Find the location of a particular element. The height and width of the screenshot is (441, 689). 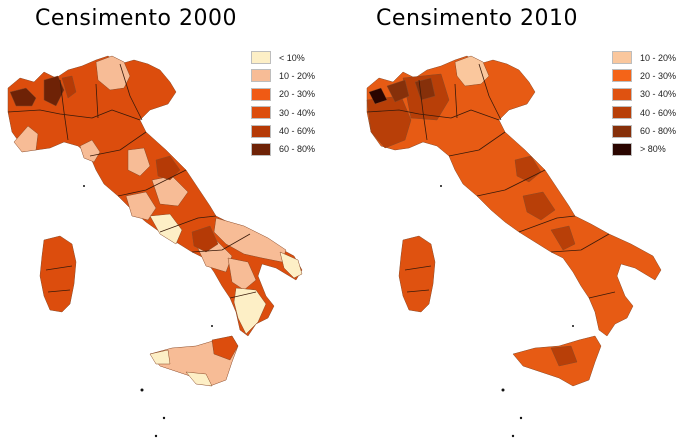

region-marche is located at coordinates (168, 168).